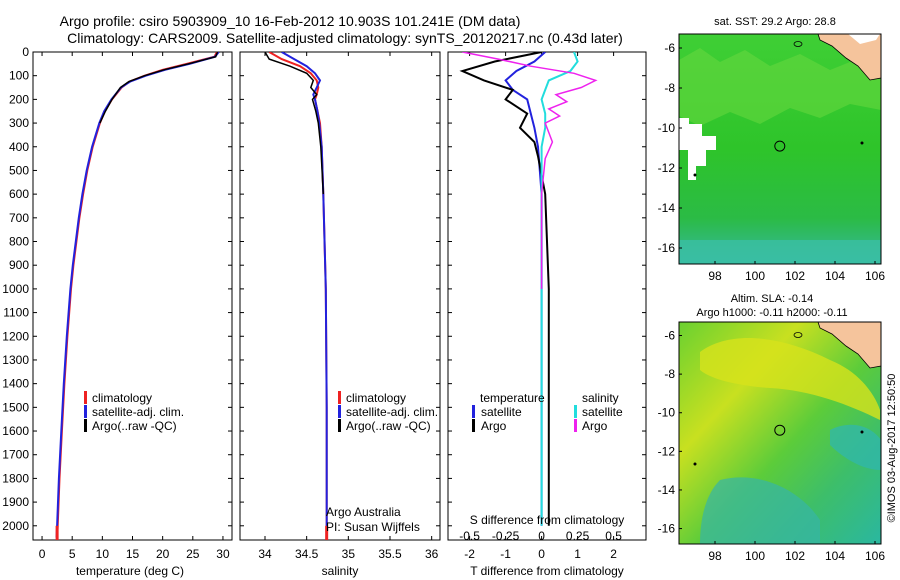 This screenshot has height=580, width=900. Describe the element at coordinates (16, 313) in the screenshot. I see `depth-tick-label: 1100` at that location.